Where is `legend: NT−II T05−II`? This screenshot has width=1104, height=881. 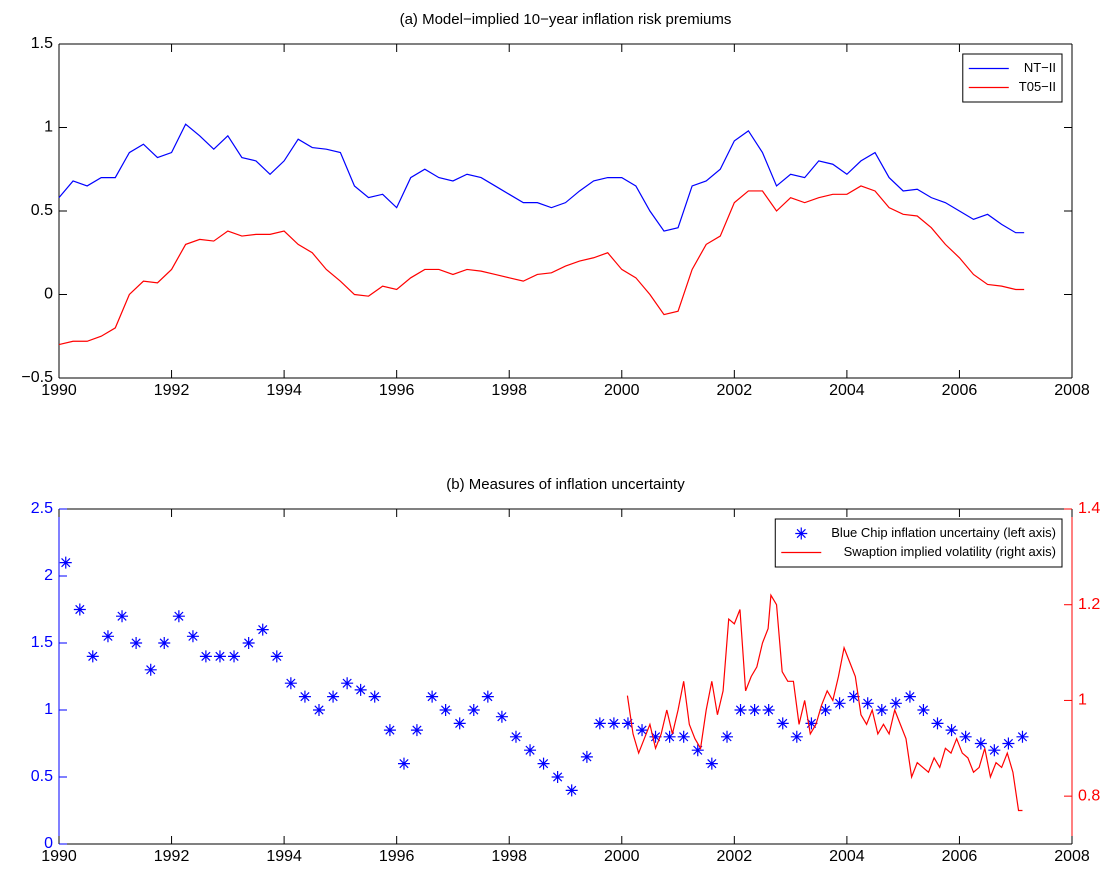
legend: NT−II T05−II is located at coordinates (1012, 78).